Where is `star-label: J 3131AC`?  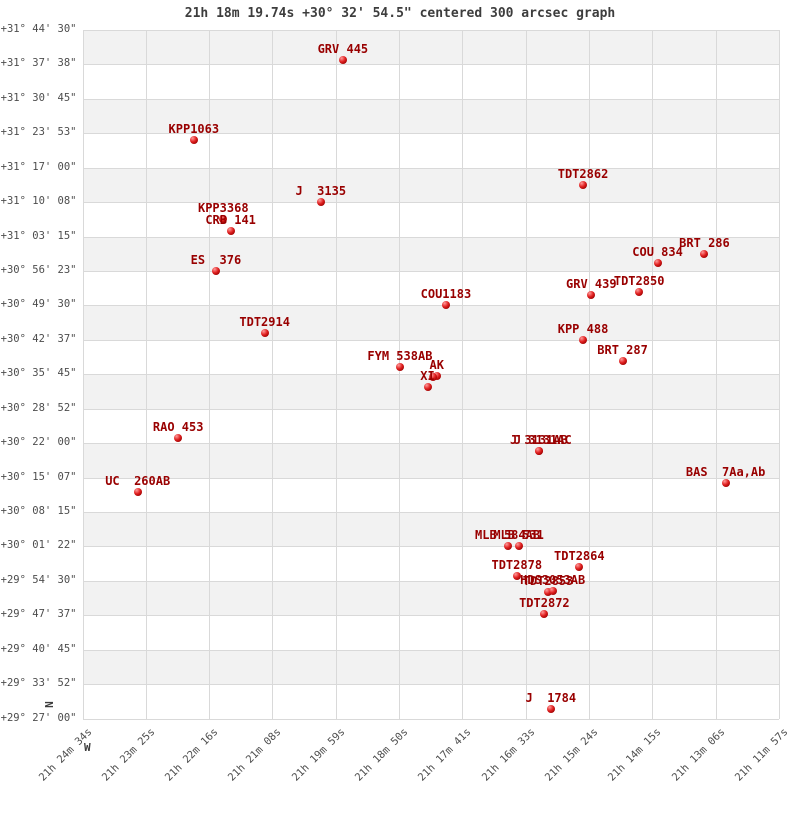 star-label: J 3131AC is located at coordinates (543, 440).